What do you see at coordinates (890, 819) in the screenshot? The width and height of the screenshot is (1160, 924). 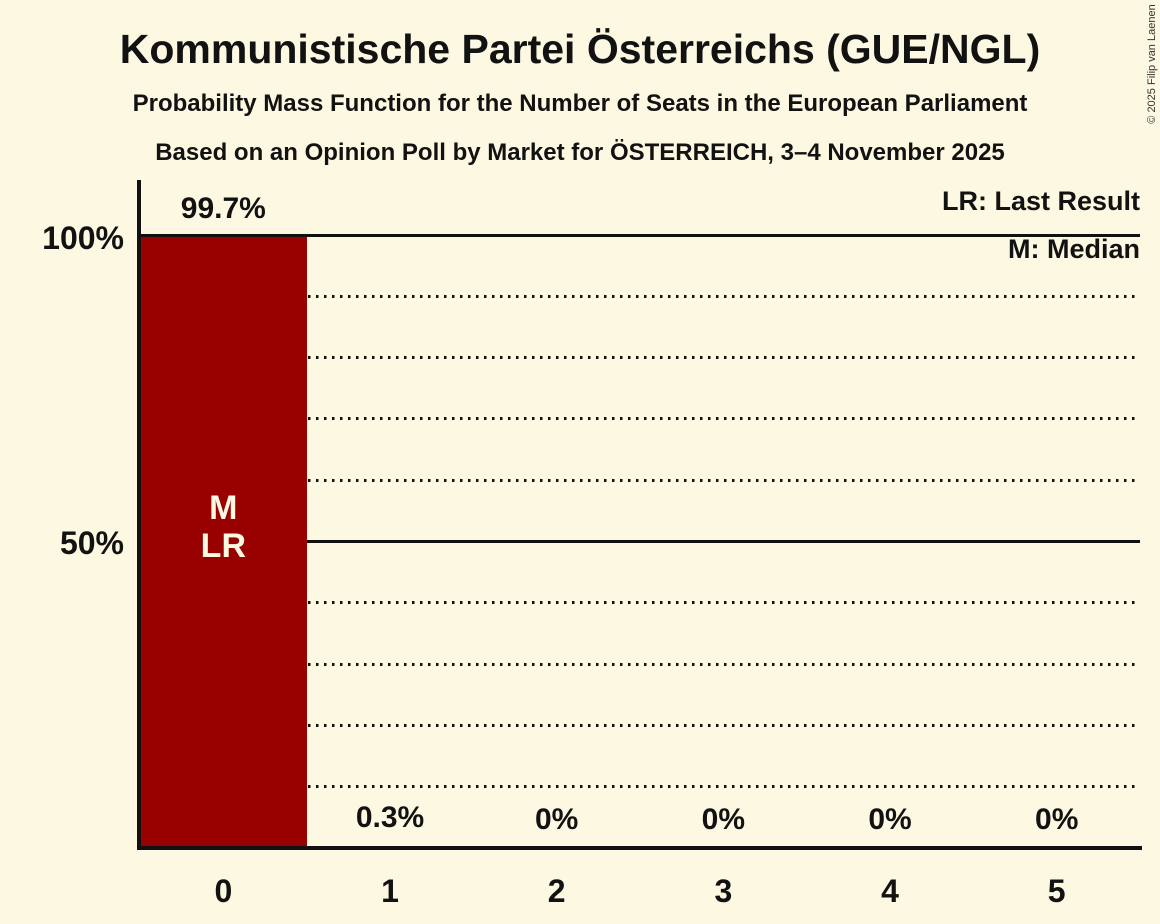 I see `value-label-seats-4: 0%` at bounding box center [890, 819].